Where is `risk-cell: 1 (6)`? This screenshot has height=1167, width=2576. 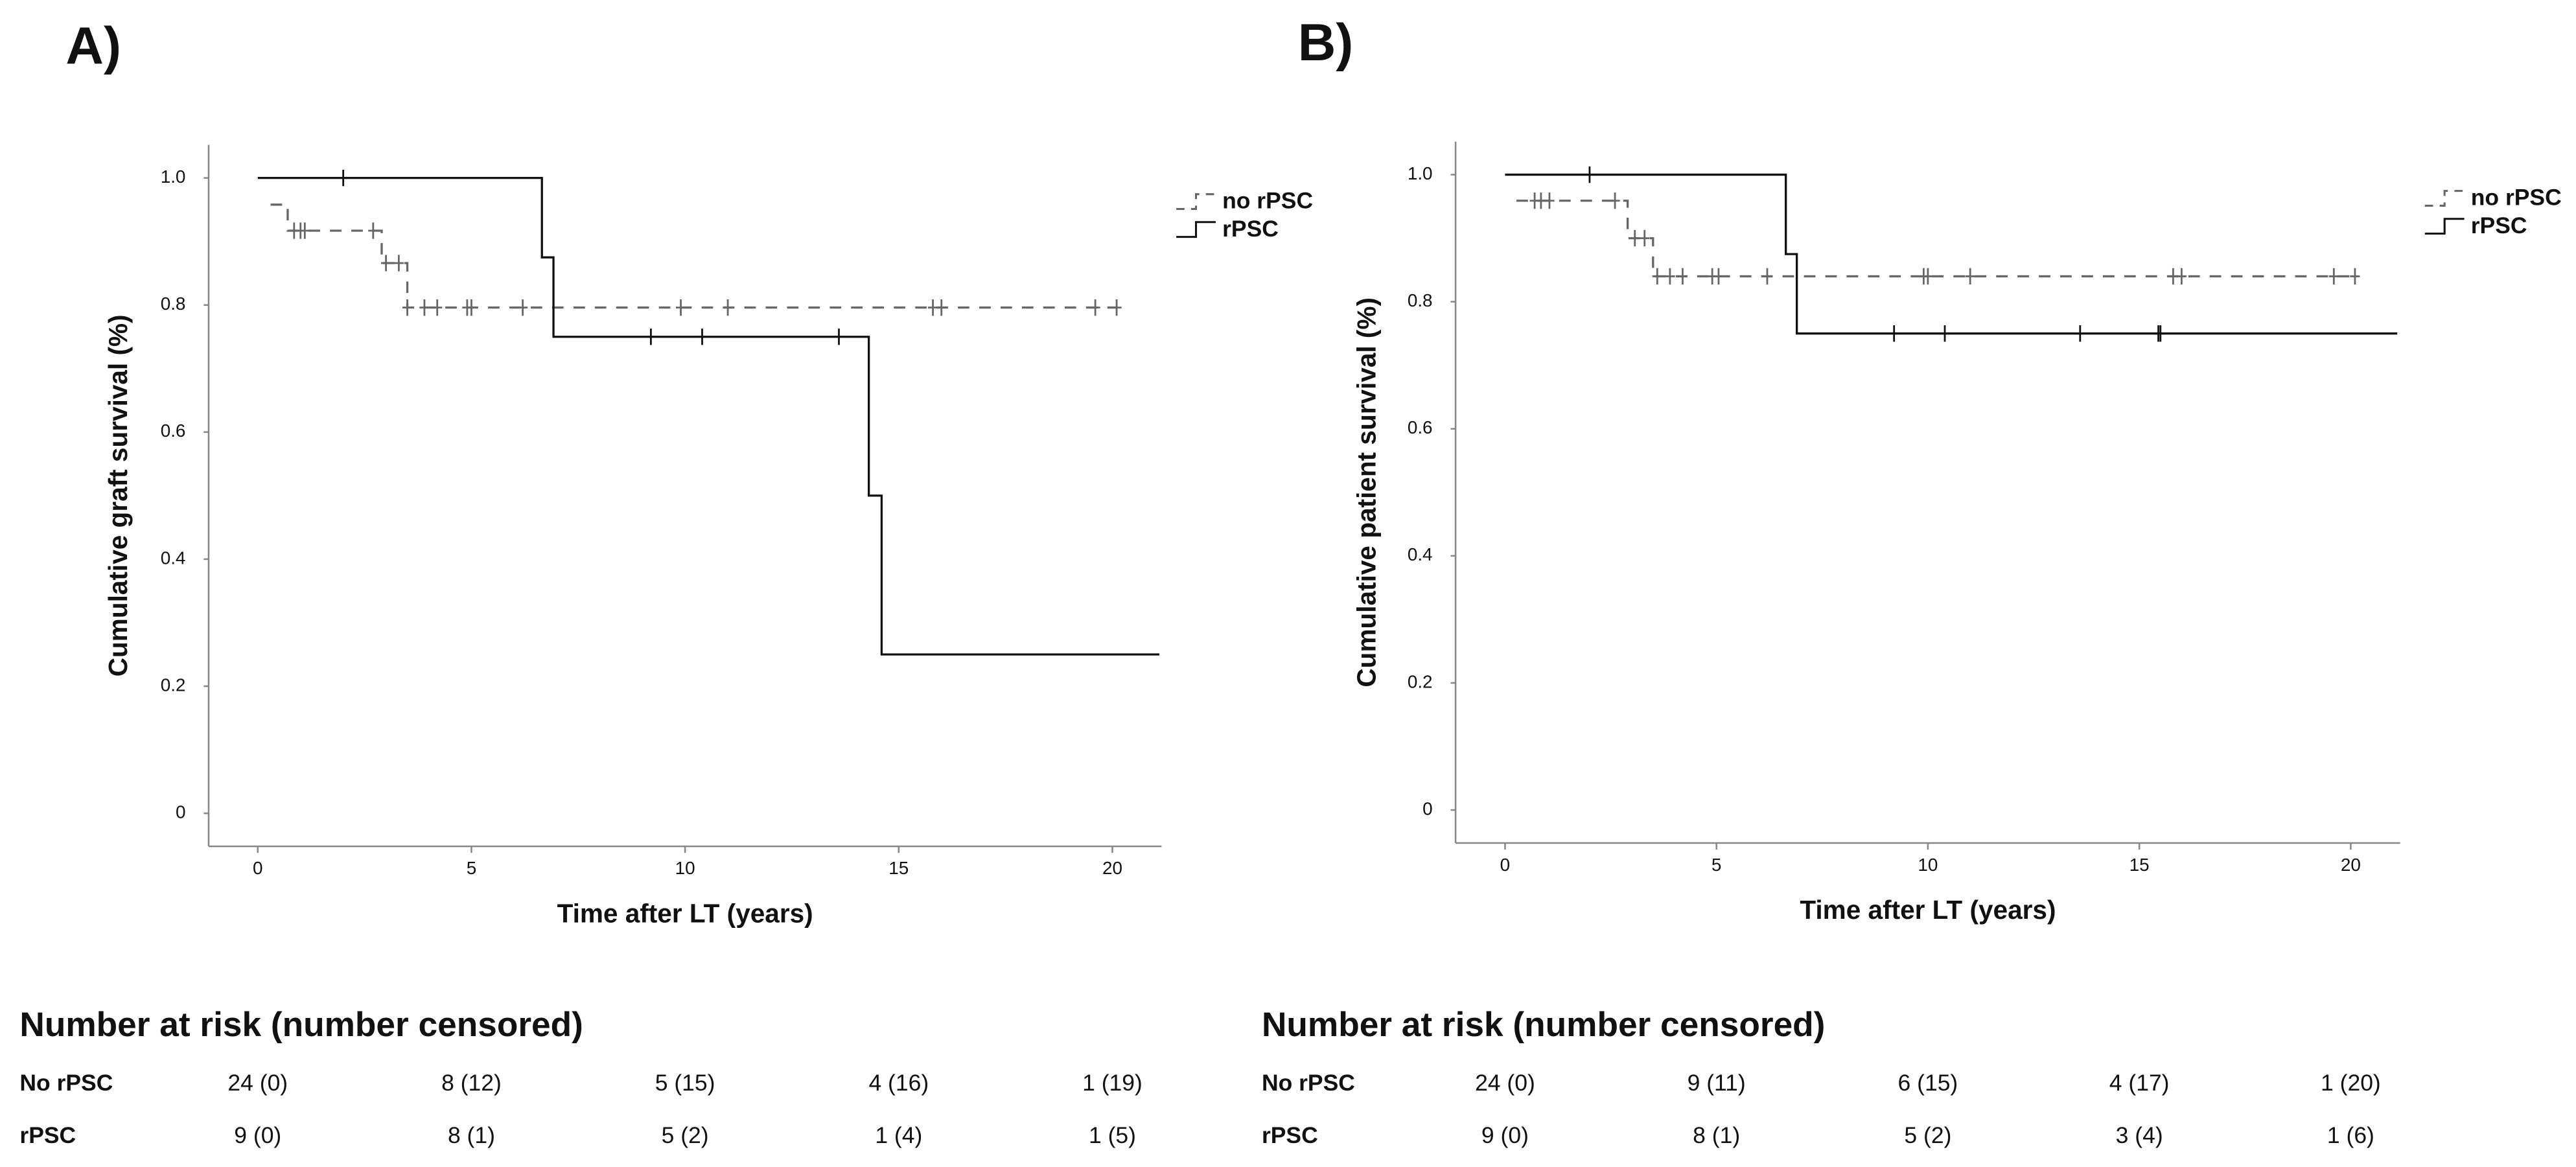
risk-cell: 1 (6) is located at coordinates (2351, 1135).